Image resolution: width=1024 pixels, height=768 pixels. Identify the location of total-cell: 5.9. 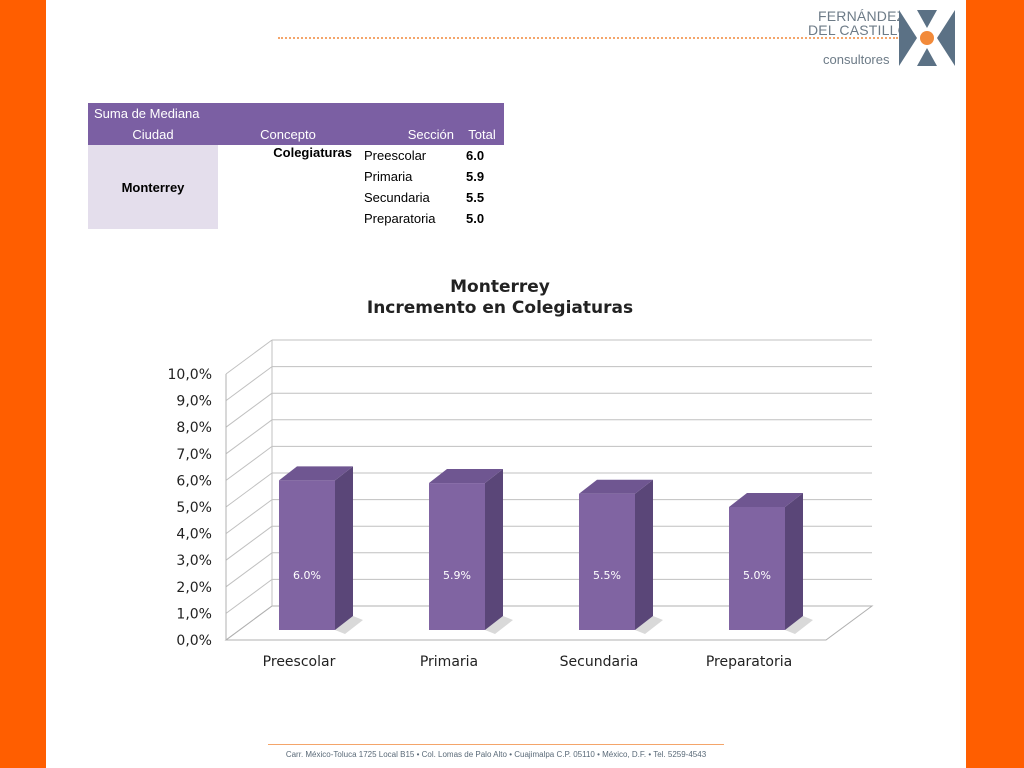
(475, 176).